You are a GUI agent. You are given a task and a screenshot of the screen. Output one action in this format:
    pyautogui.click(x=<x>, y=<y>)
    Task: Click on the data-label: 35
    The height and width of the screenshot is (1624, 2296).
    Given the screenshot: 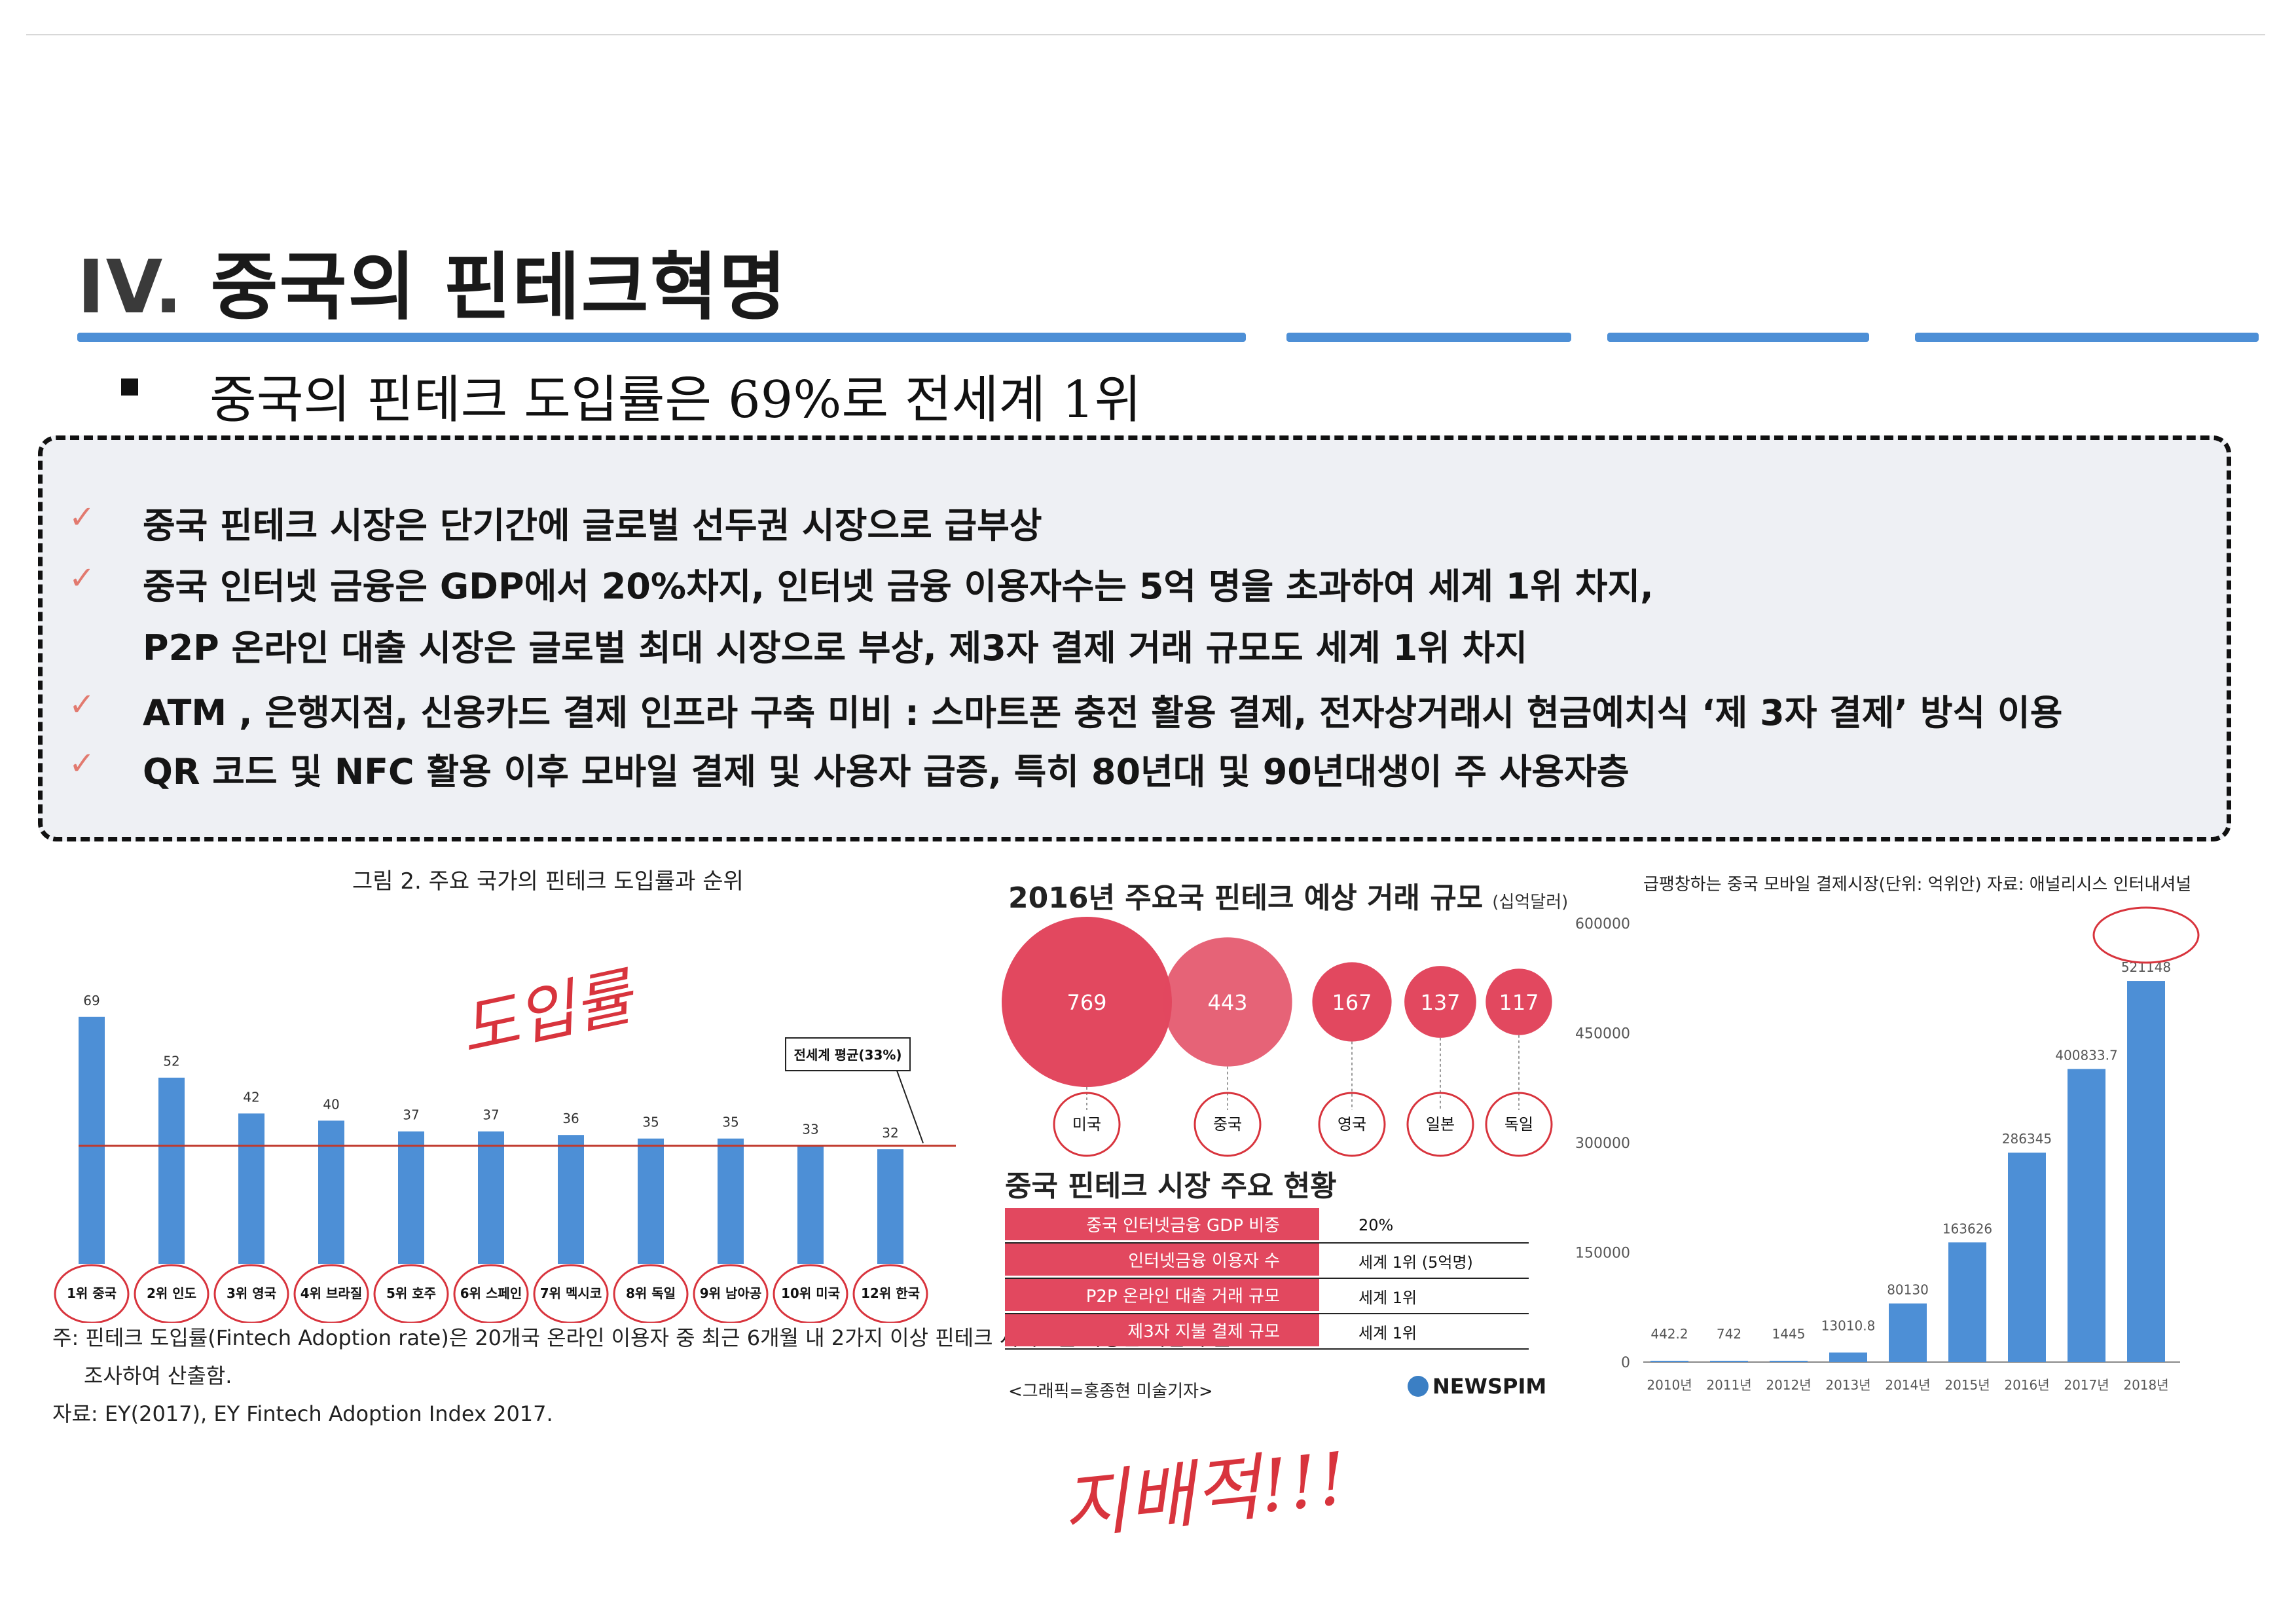 What is the action you would take?
    pyautogui.click(x=650, y=1122)
    